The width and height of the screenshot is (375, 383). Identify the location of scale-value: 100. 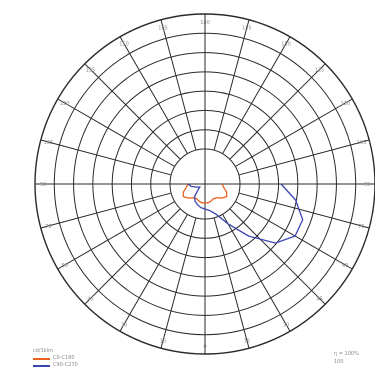
(339, 362).